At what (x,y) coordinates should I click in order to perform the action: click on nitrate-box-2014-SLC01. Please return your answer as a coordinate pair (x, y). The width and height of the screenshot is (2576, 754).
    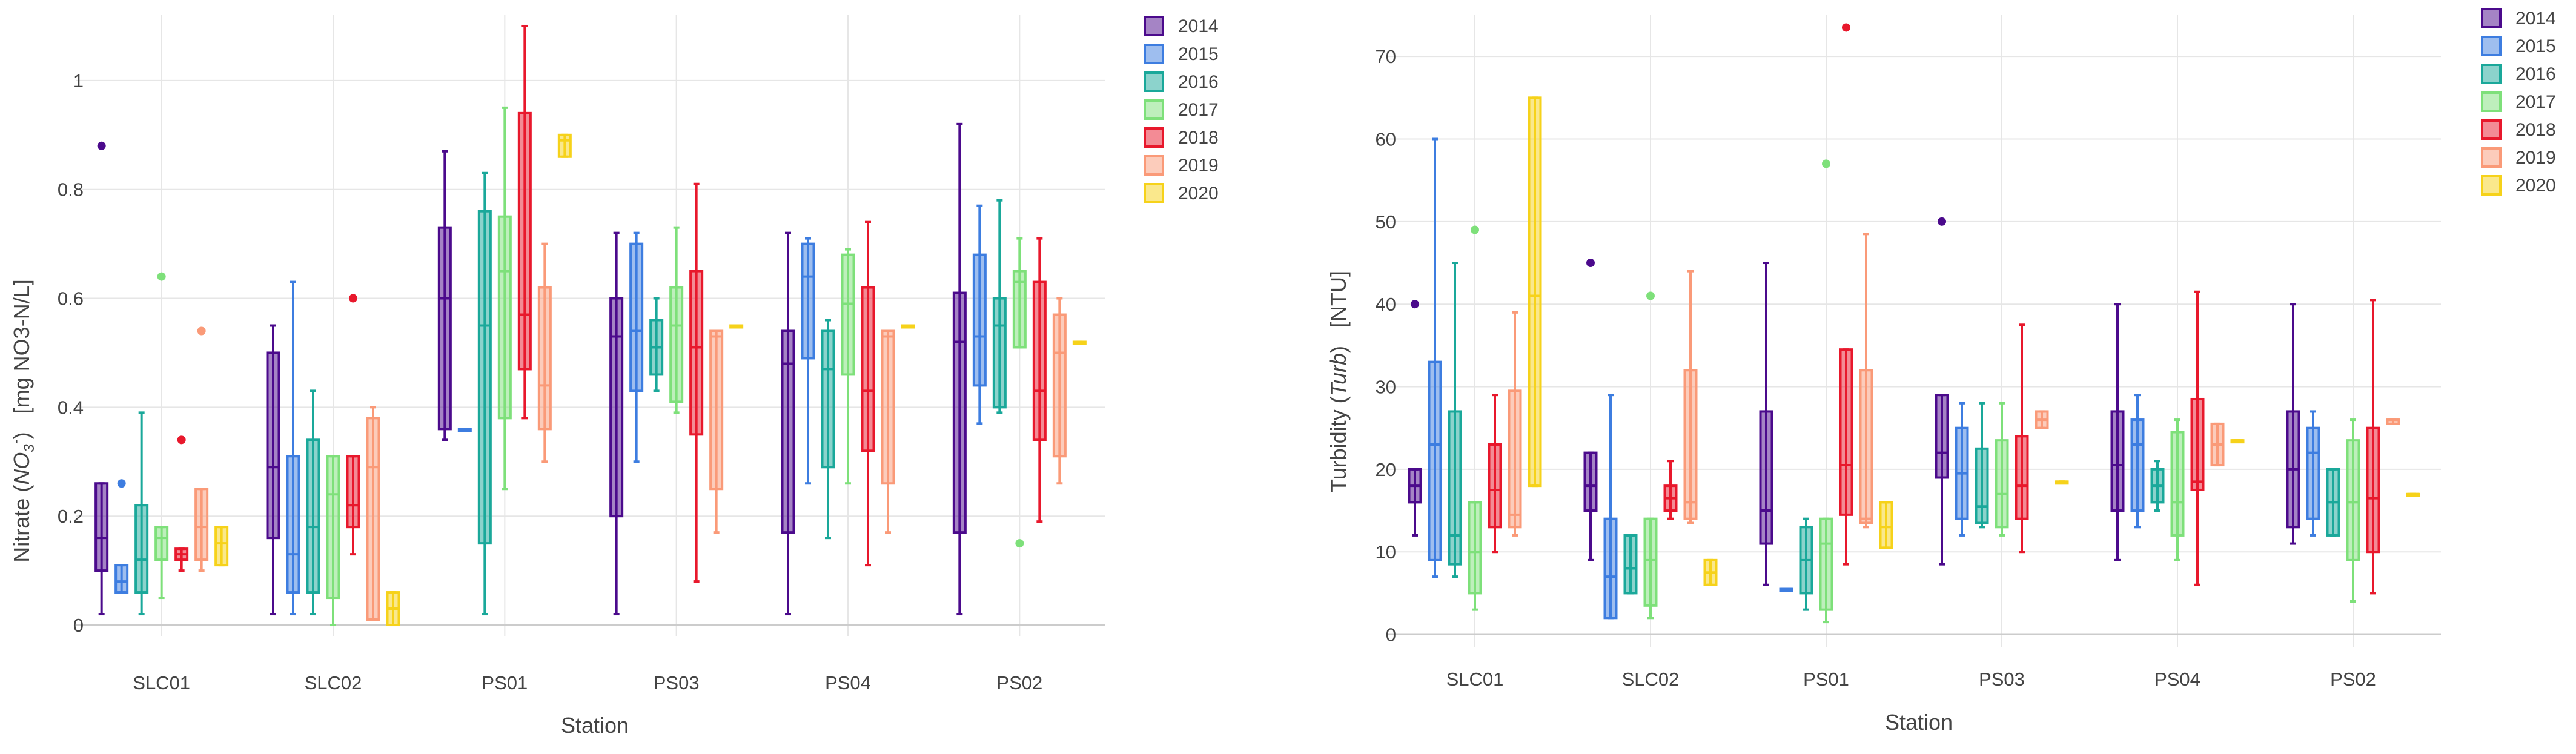
    Looking at the image, I should click on (101, 378).